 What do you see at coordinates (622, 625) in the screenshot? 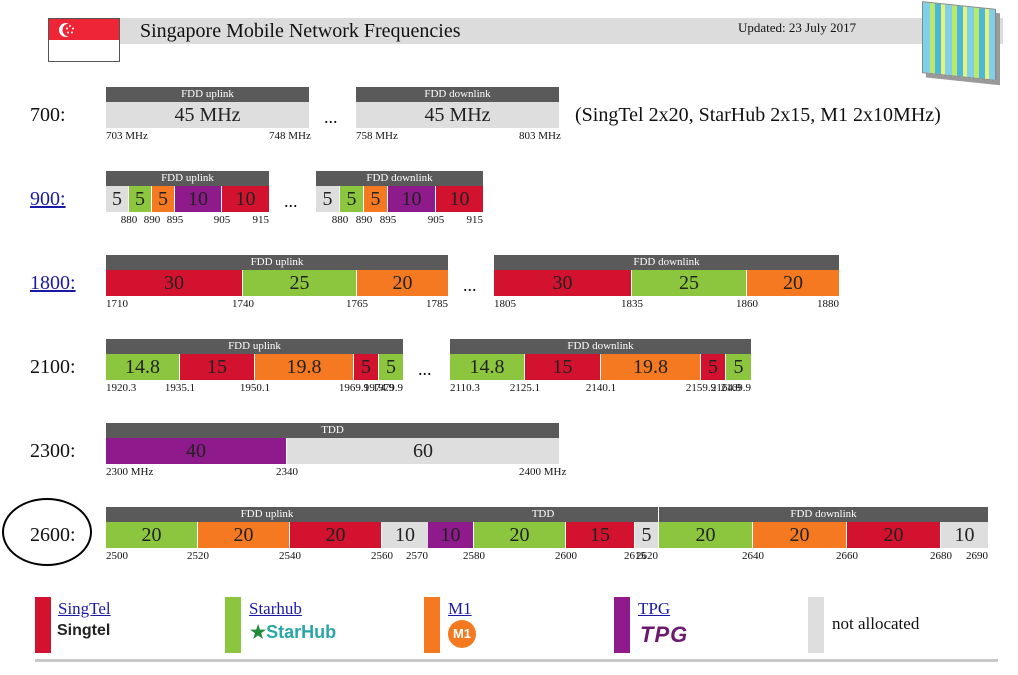
I see `tpg-swatch` at bounding box center [622, 625].